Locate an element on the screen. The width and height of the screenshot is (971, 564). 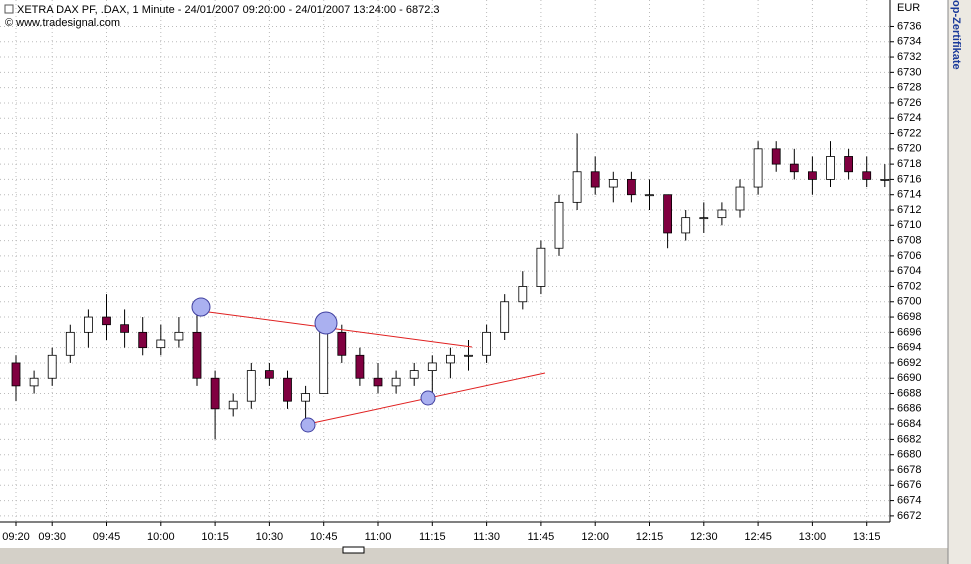
side-panel is located at coordinates (959, 282).